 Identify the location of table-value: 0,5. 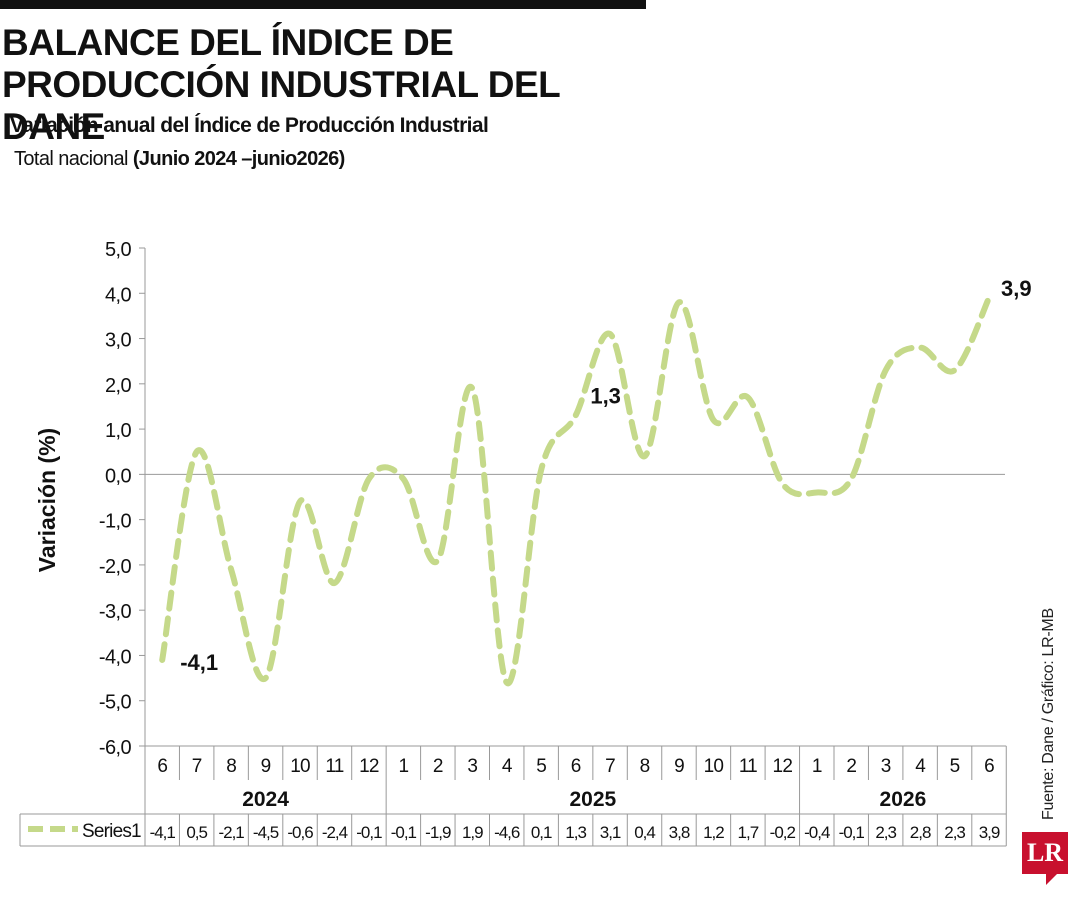
(196, 832).